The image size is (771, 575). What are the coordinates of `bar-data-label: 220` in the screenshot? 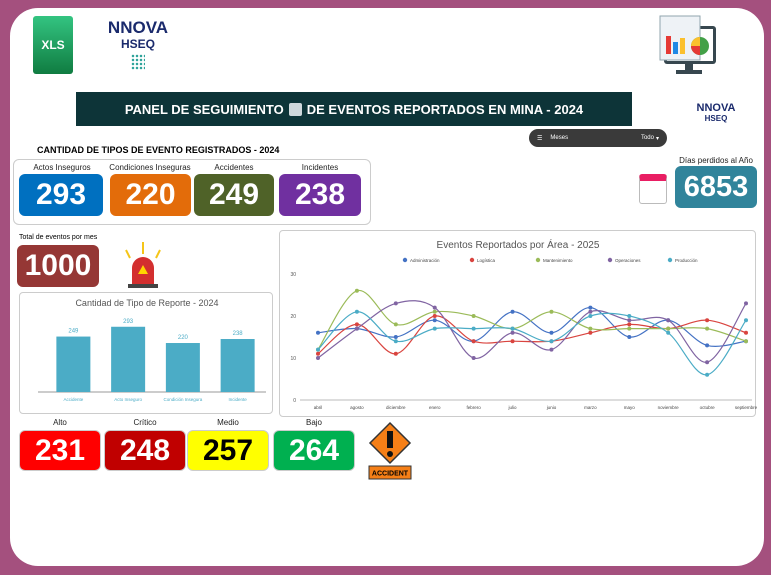 It's located at (183, 338).